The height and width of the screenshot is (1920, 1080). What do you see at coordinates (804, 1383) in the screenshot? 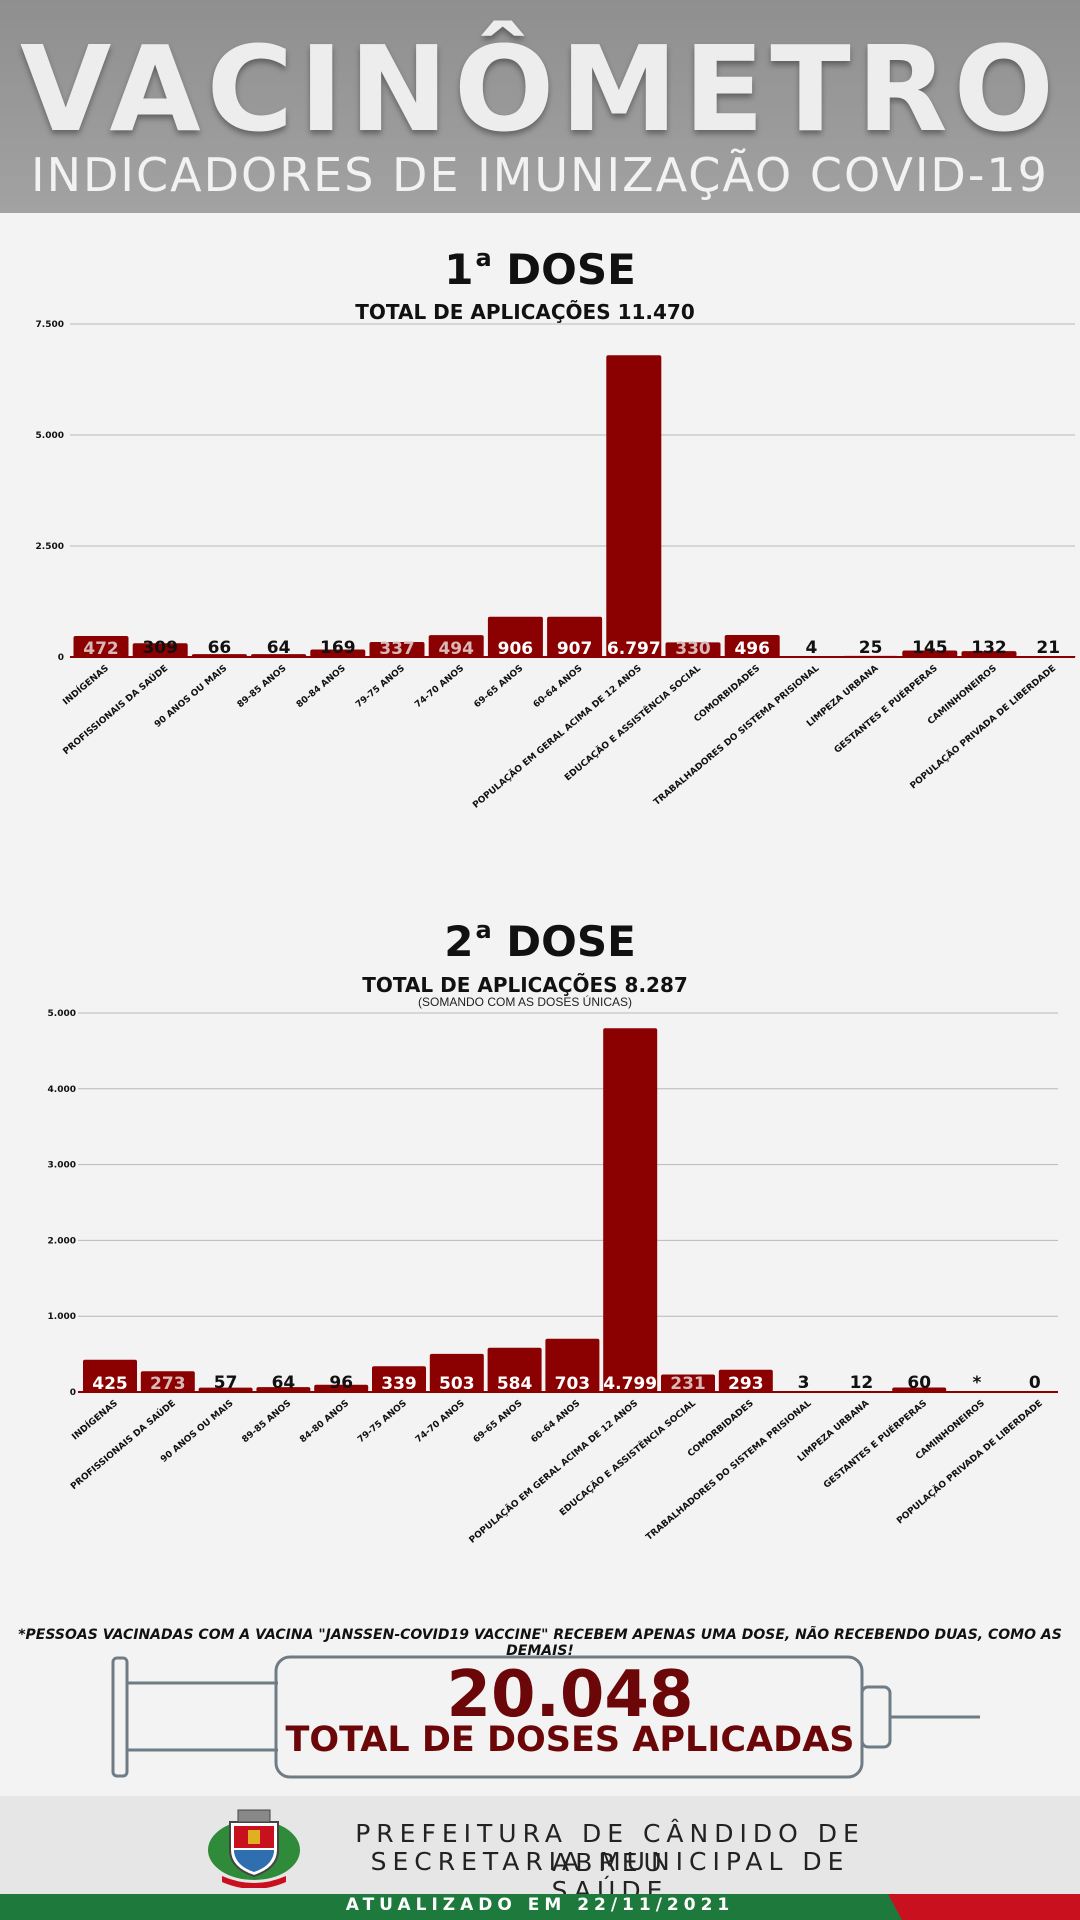
I see `bar-value-label: 3` at bounding box center [804, 1383].